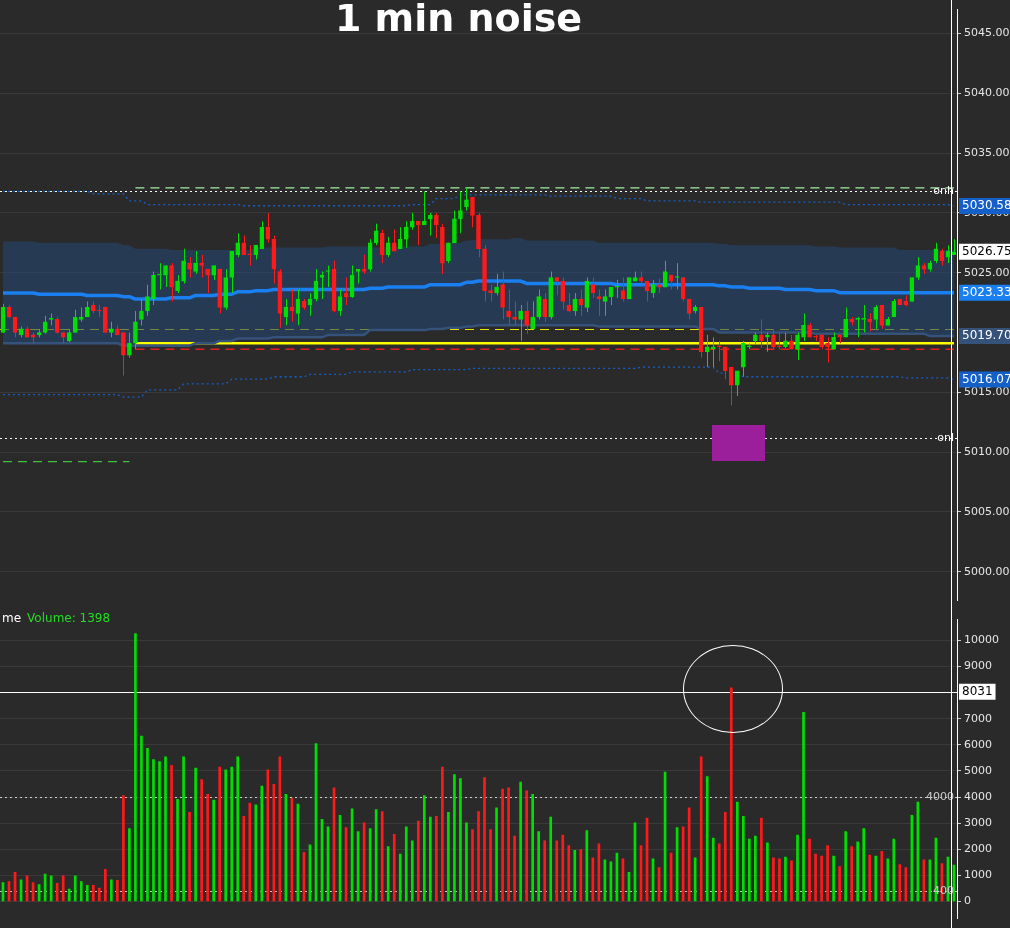  I want to click on y-tick-label: 5000, so click(978, 770).